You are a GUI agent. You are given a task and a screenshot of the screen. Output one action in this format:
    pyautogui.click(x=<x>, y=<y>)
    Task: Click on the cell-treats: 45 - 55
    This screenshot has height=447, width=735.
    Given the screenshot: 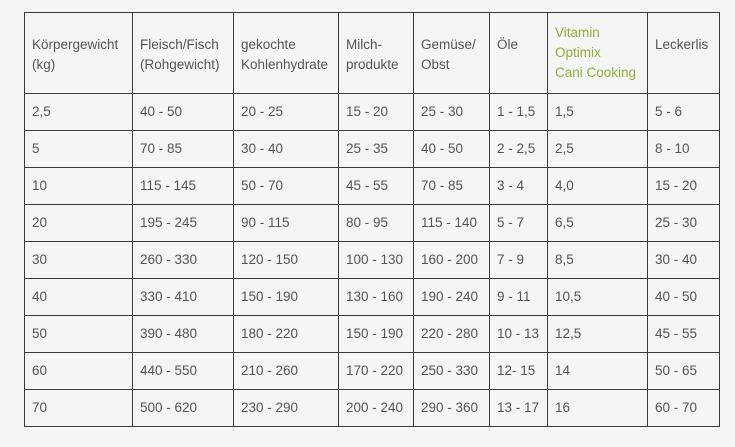 What is the action you would take?
    pyautogui.click(x=683, y=334)
    